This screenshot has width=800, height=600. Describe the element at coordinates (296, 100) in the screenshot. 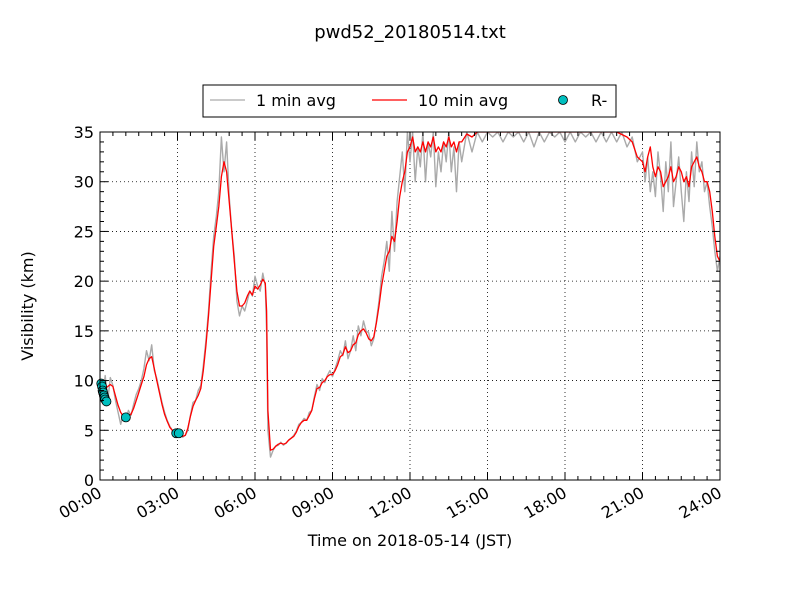

I see `legend-label-1min: 1 min avg` at that location.